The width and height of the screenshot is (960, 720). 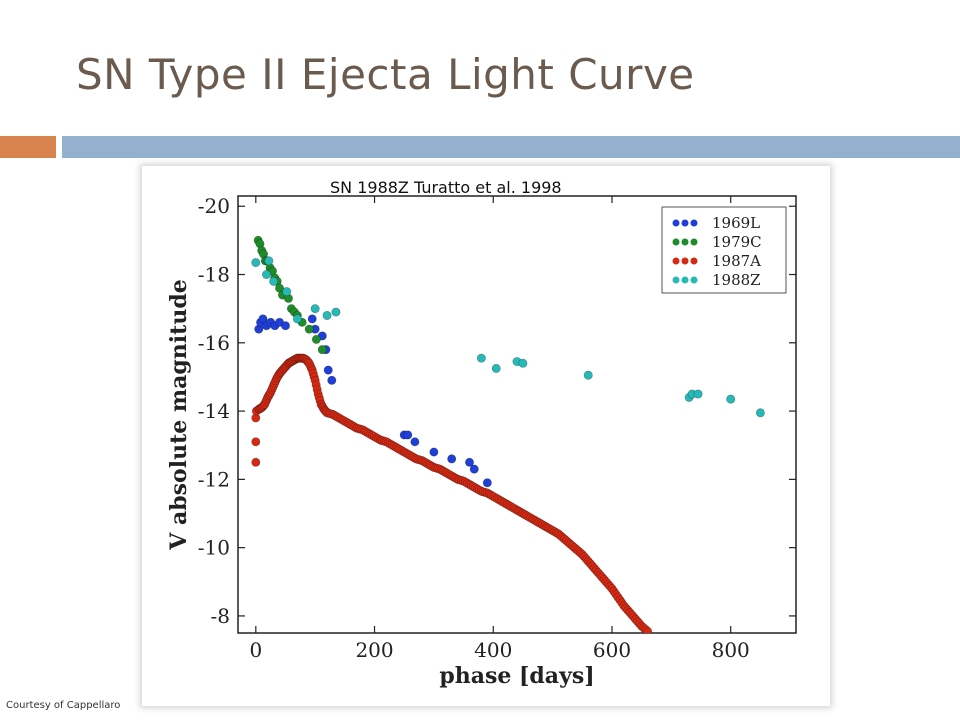 I want to click on slide-title: SN Type II Ejecta Light Curve, so click(x=385, y=74).